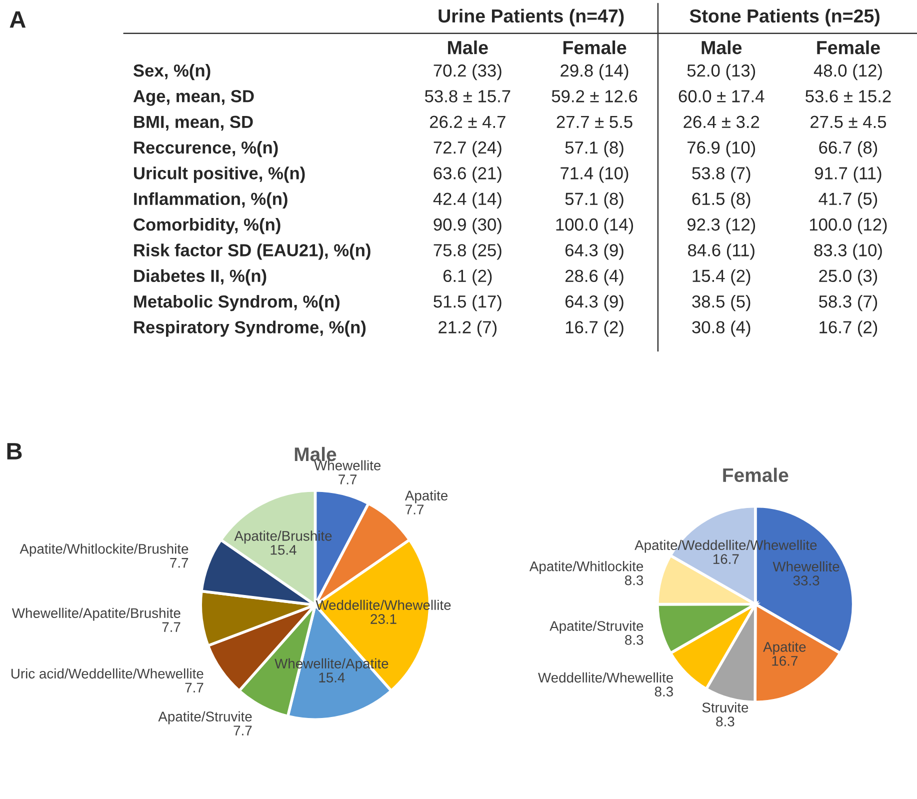  What do you see at coordinates (252, 252) in the screenshot?
I see `category-label: Risk factor SD (EAU21), %(n)` at bounding box center [252, 252].